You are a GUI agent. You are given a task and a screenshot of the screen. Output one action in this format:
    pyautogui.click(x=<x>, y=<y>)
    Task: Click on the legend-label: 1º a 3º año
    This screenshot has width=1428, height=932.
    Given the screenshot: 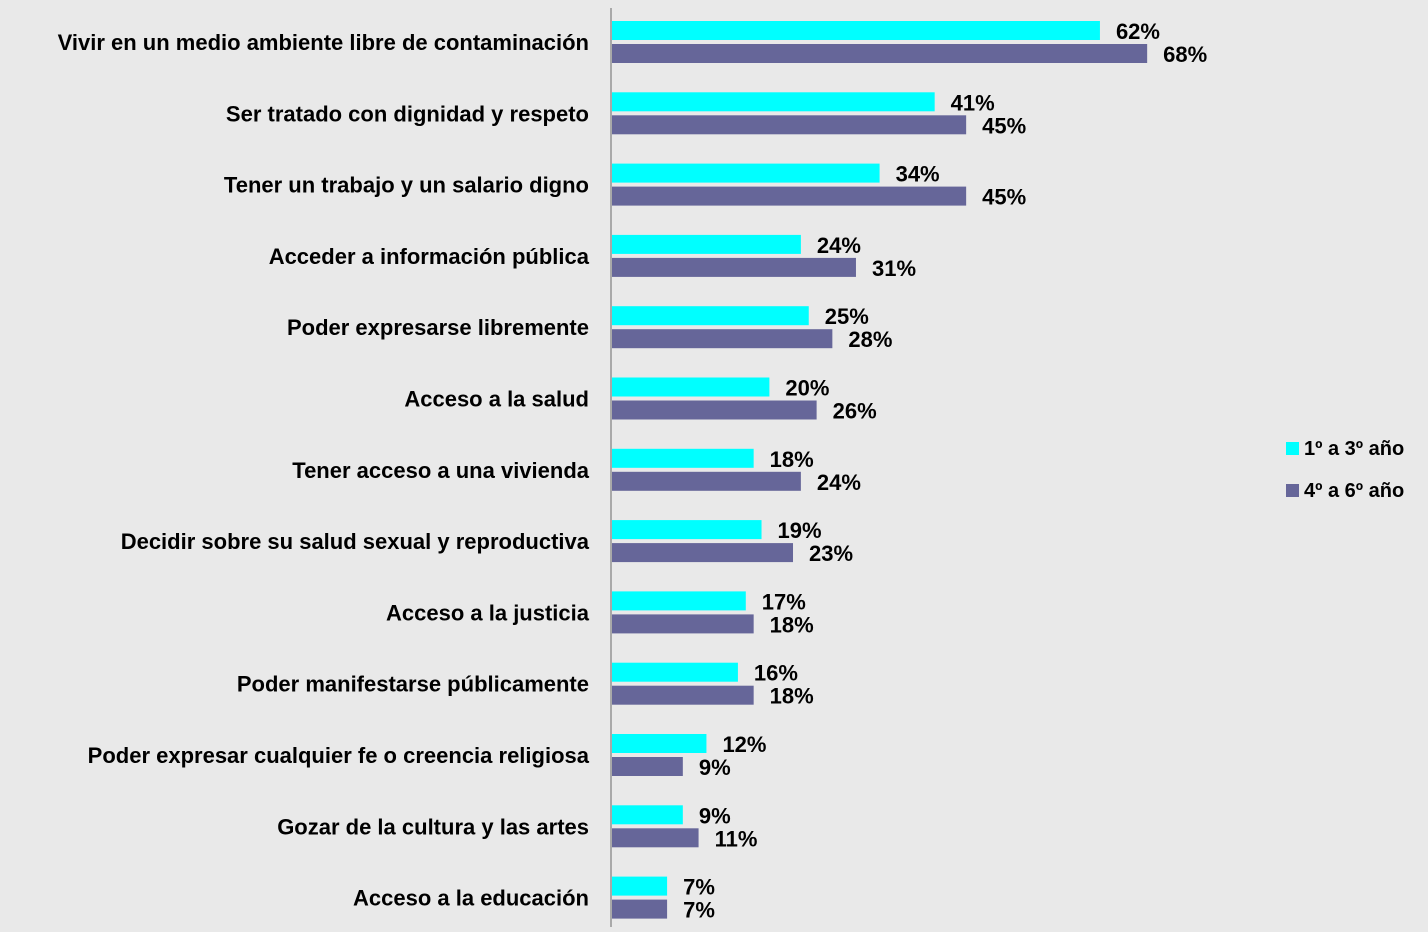 What is the action you would take?
    pyautogui.click(x=1354, y=449)
    